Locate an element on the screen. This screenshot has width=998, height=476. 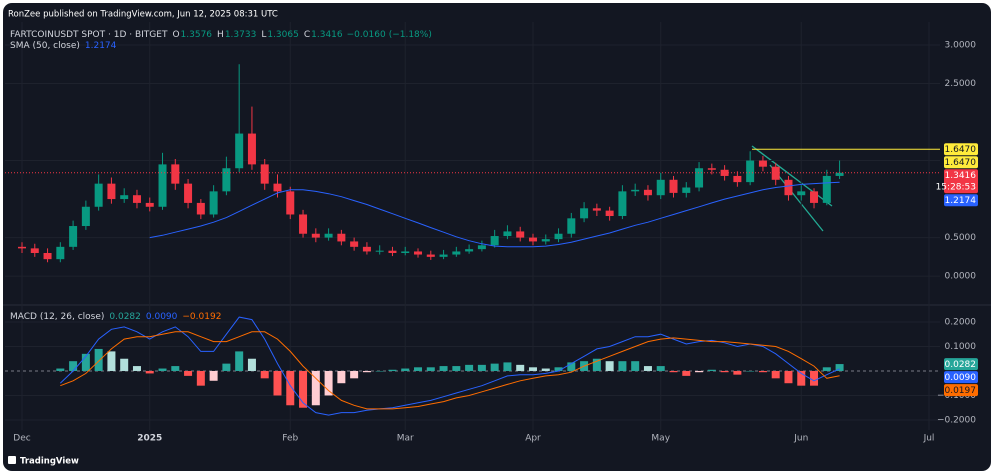
y-tick-label: 0.5000 is located at coordinates (961, 238).